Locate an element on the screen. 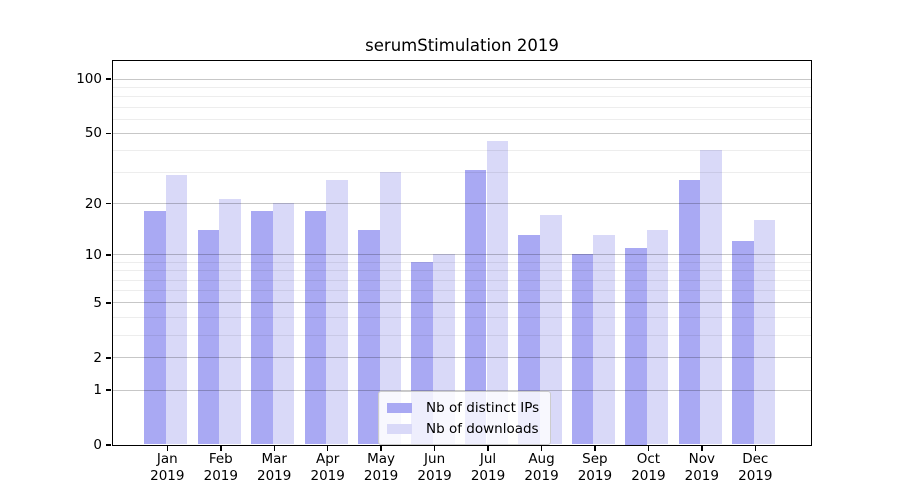 The height and width of the screenshot is (500, 900). x-tick-month: Feb is located at coordinates (220, 459).